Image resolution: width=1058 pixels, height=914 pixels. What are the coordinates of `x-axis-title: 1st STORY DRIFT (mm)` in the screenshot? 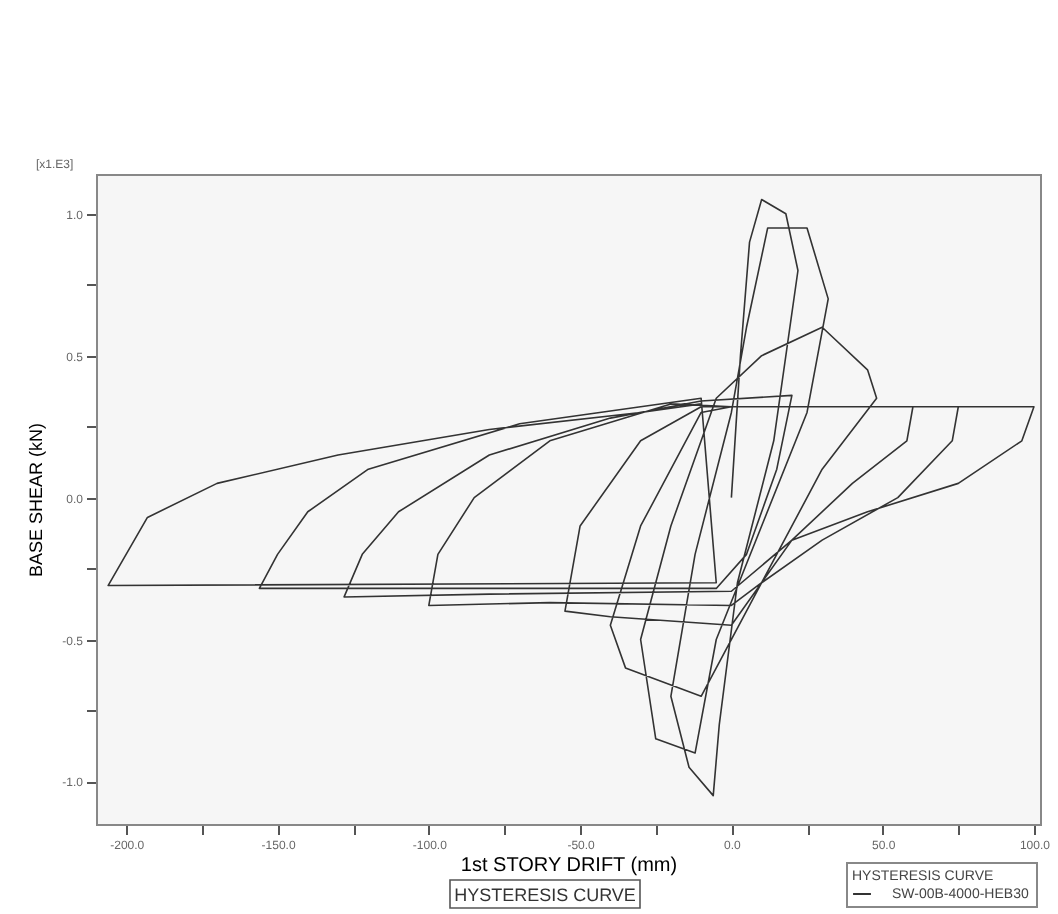 It's located at (569, 866).